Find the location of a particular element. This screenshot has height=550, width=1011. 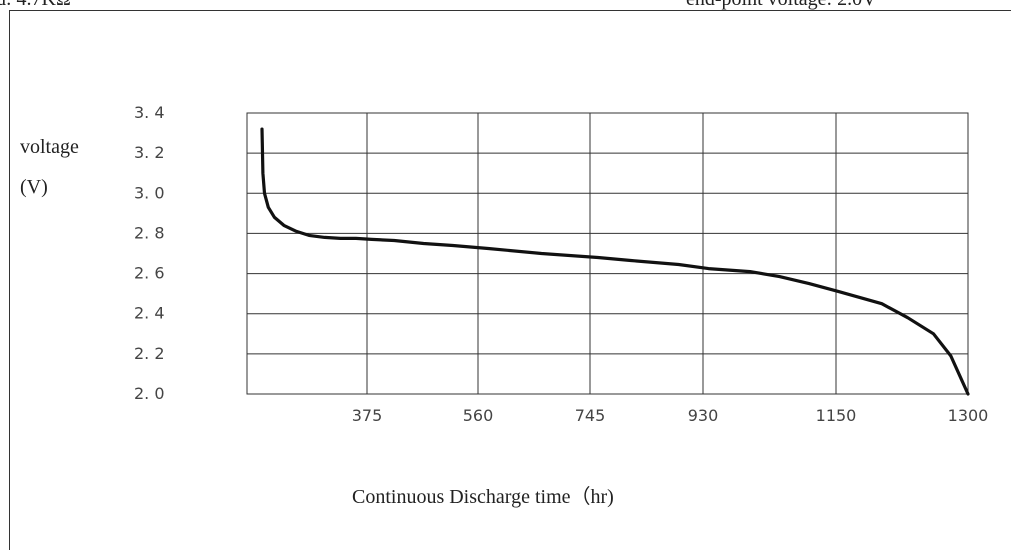

x-tick-labels: 375 560 745 930 1150 1300 is located at coordinates (670, 415).